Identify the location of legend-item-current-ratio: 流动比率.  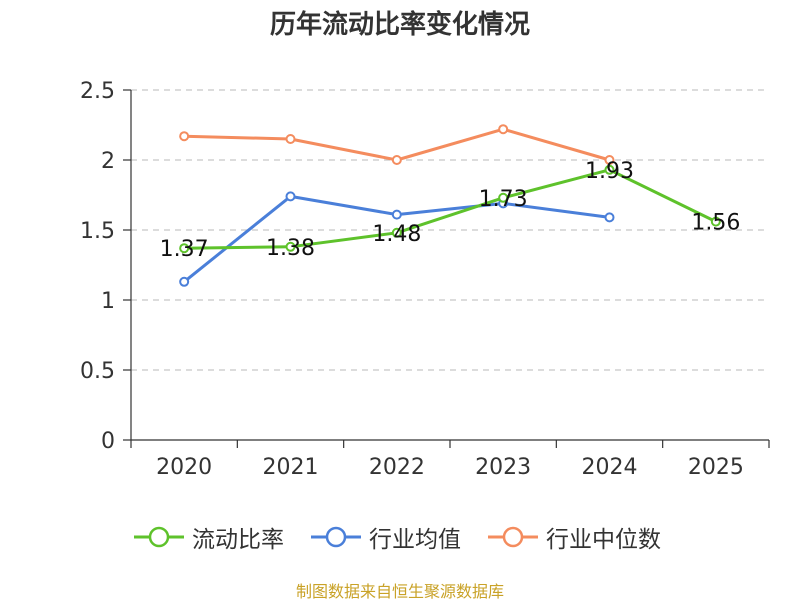
(209, 537).